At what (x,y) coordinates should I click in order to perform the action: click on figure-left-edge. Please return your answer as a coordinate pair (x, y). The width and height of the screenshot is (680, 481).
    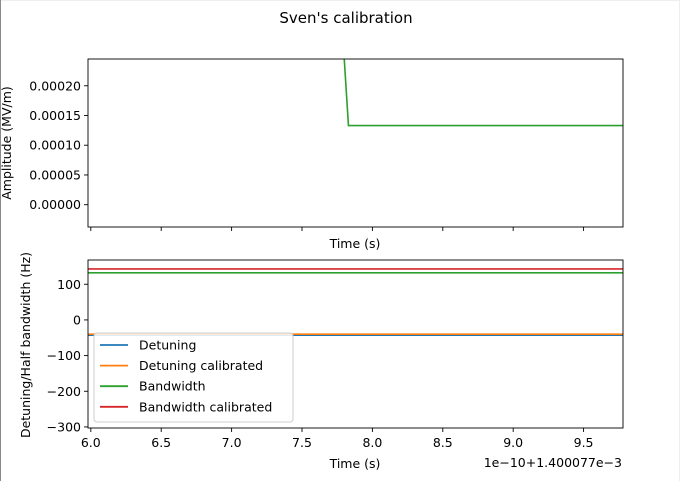
    Looking at the image, I should click on (0, 240).